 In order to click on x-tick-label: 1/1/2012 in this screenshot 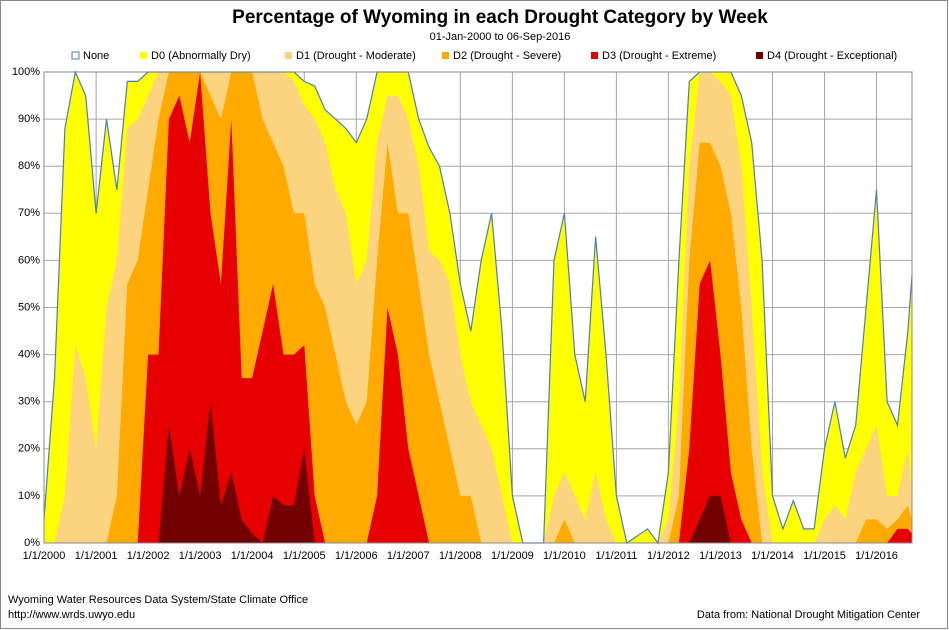, I will do `click(668, 556)`.